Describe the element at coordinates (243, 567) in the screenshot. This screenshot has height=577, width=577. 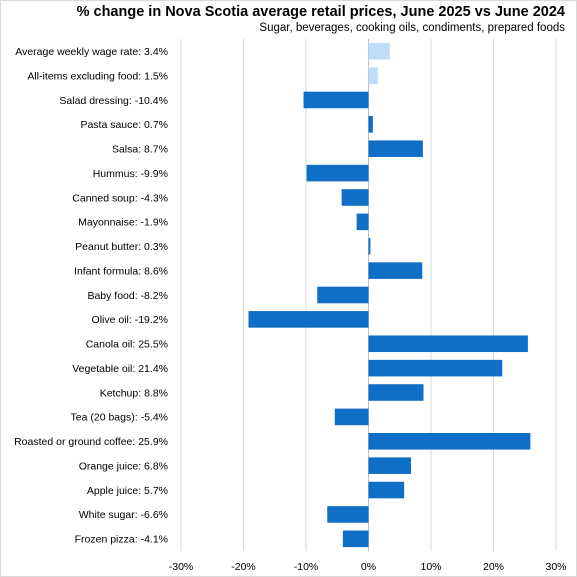
I see `x-tick-label: -20%` at that location.